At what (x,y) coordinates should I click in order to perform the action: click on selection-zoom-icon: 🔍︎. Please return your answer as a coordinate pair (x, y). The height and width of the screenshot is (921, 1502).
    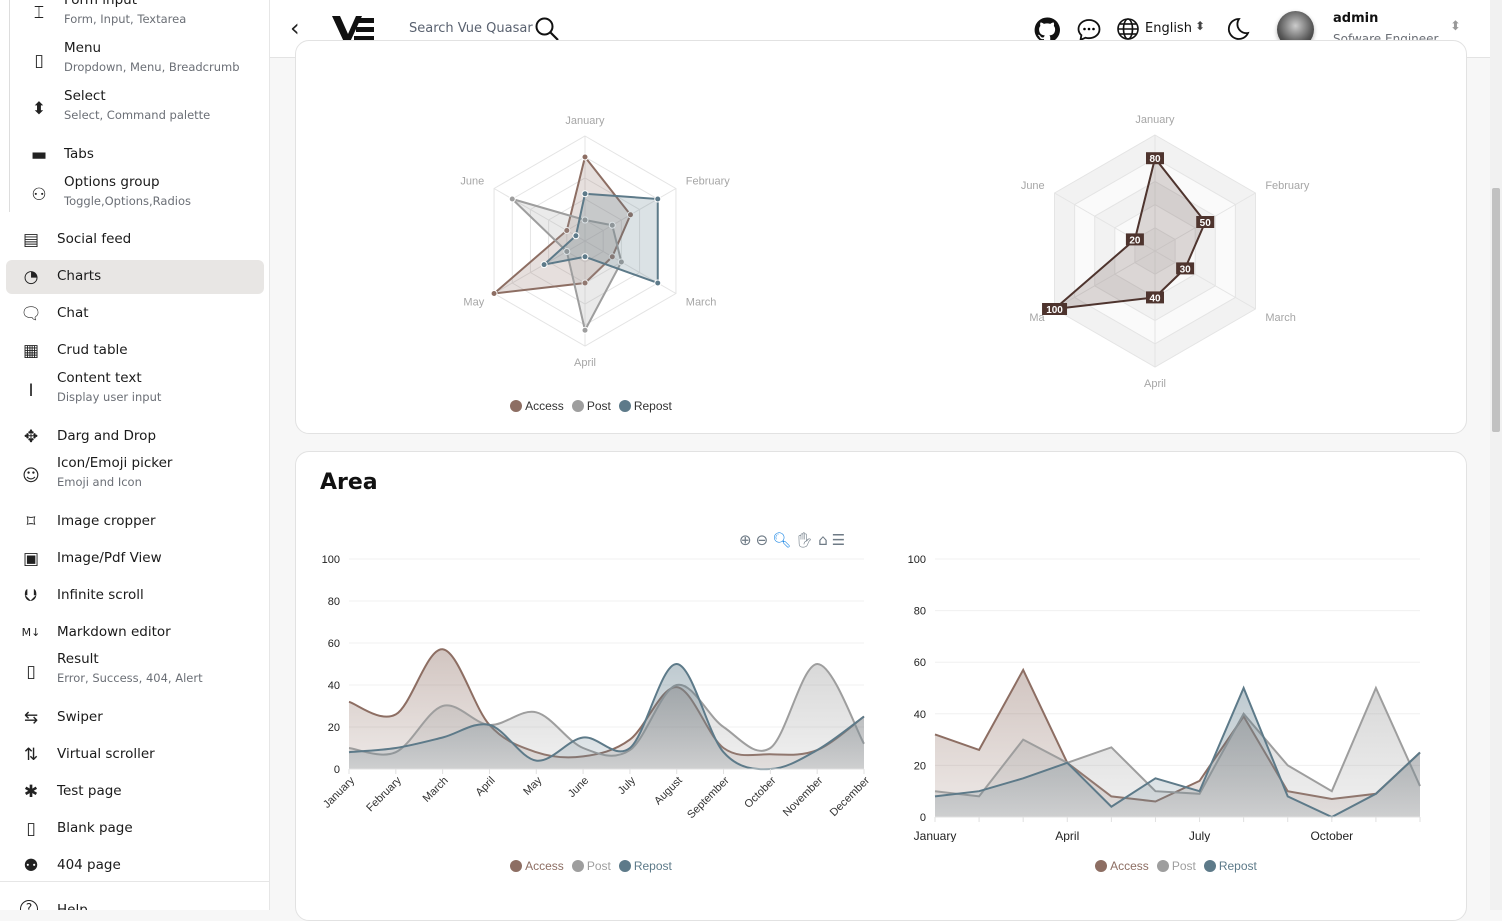
    Looking at the image, I should click on (784, 540).